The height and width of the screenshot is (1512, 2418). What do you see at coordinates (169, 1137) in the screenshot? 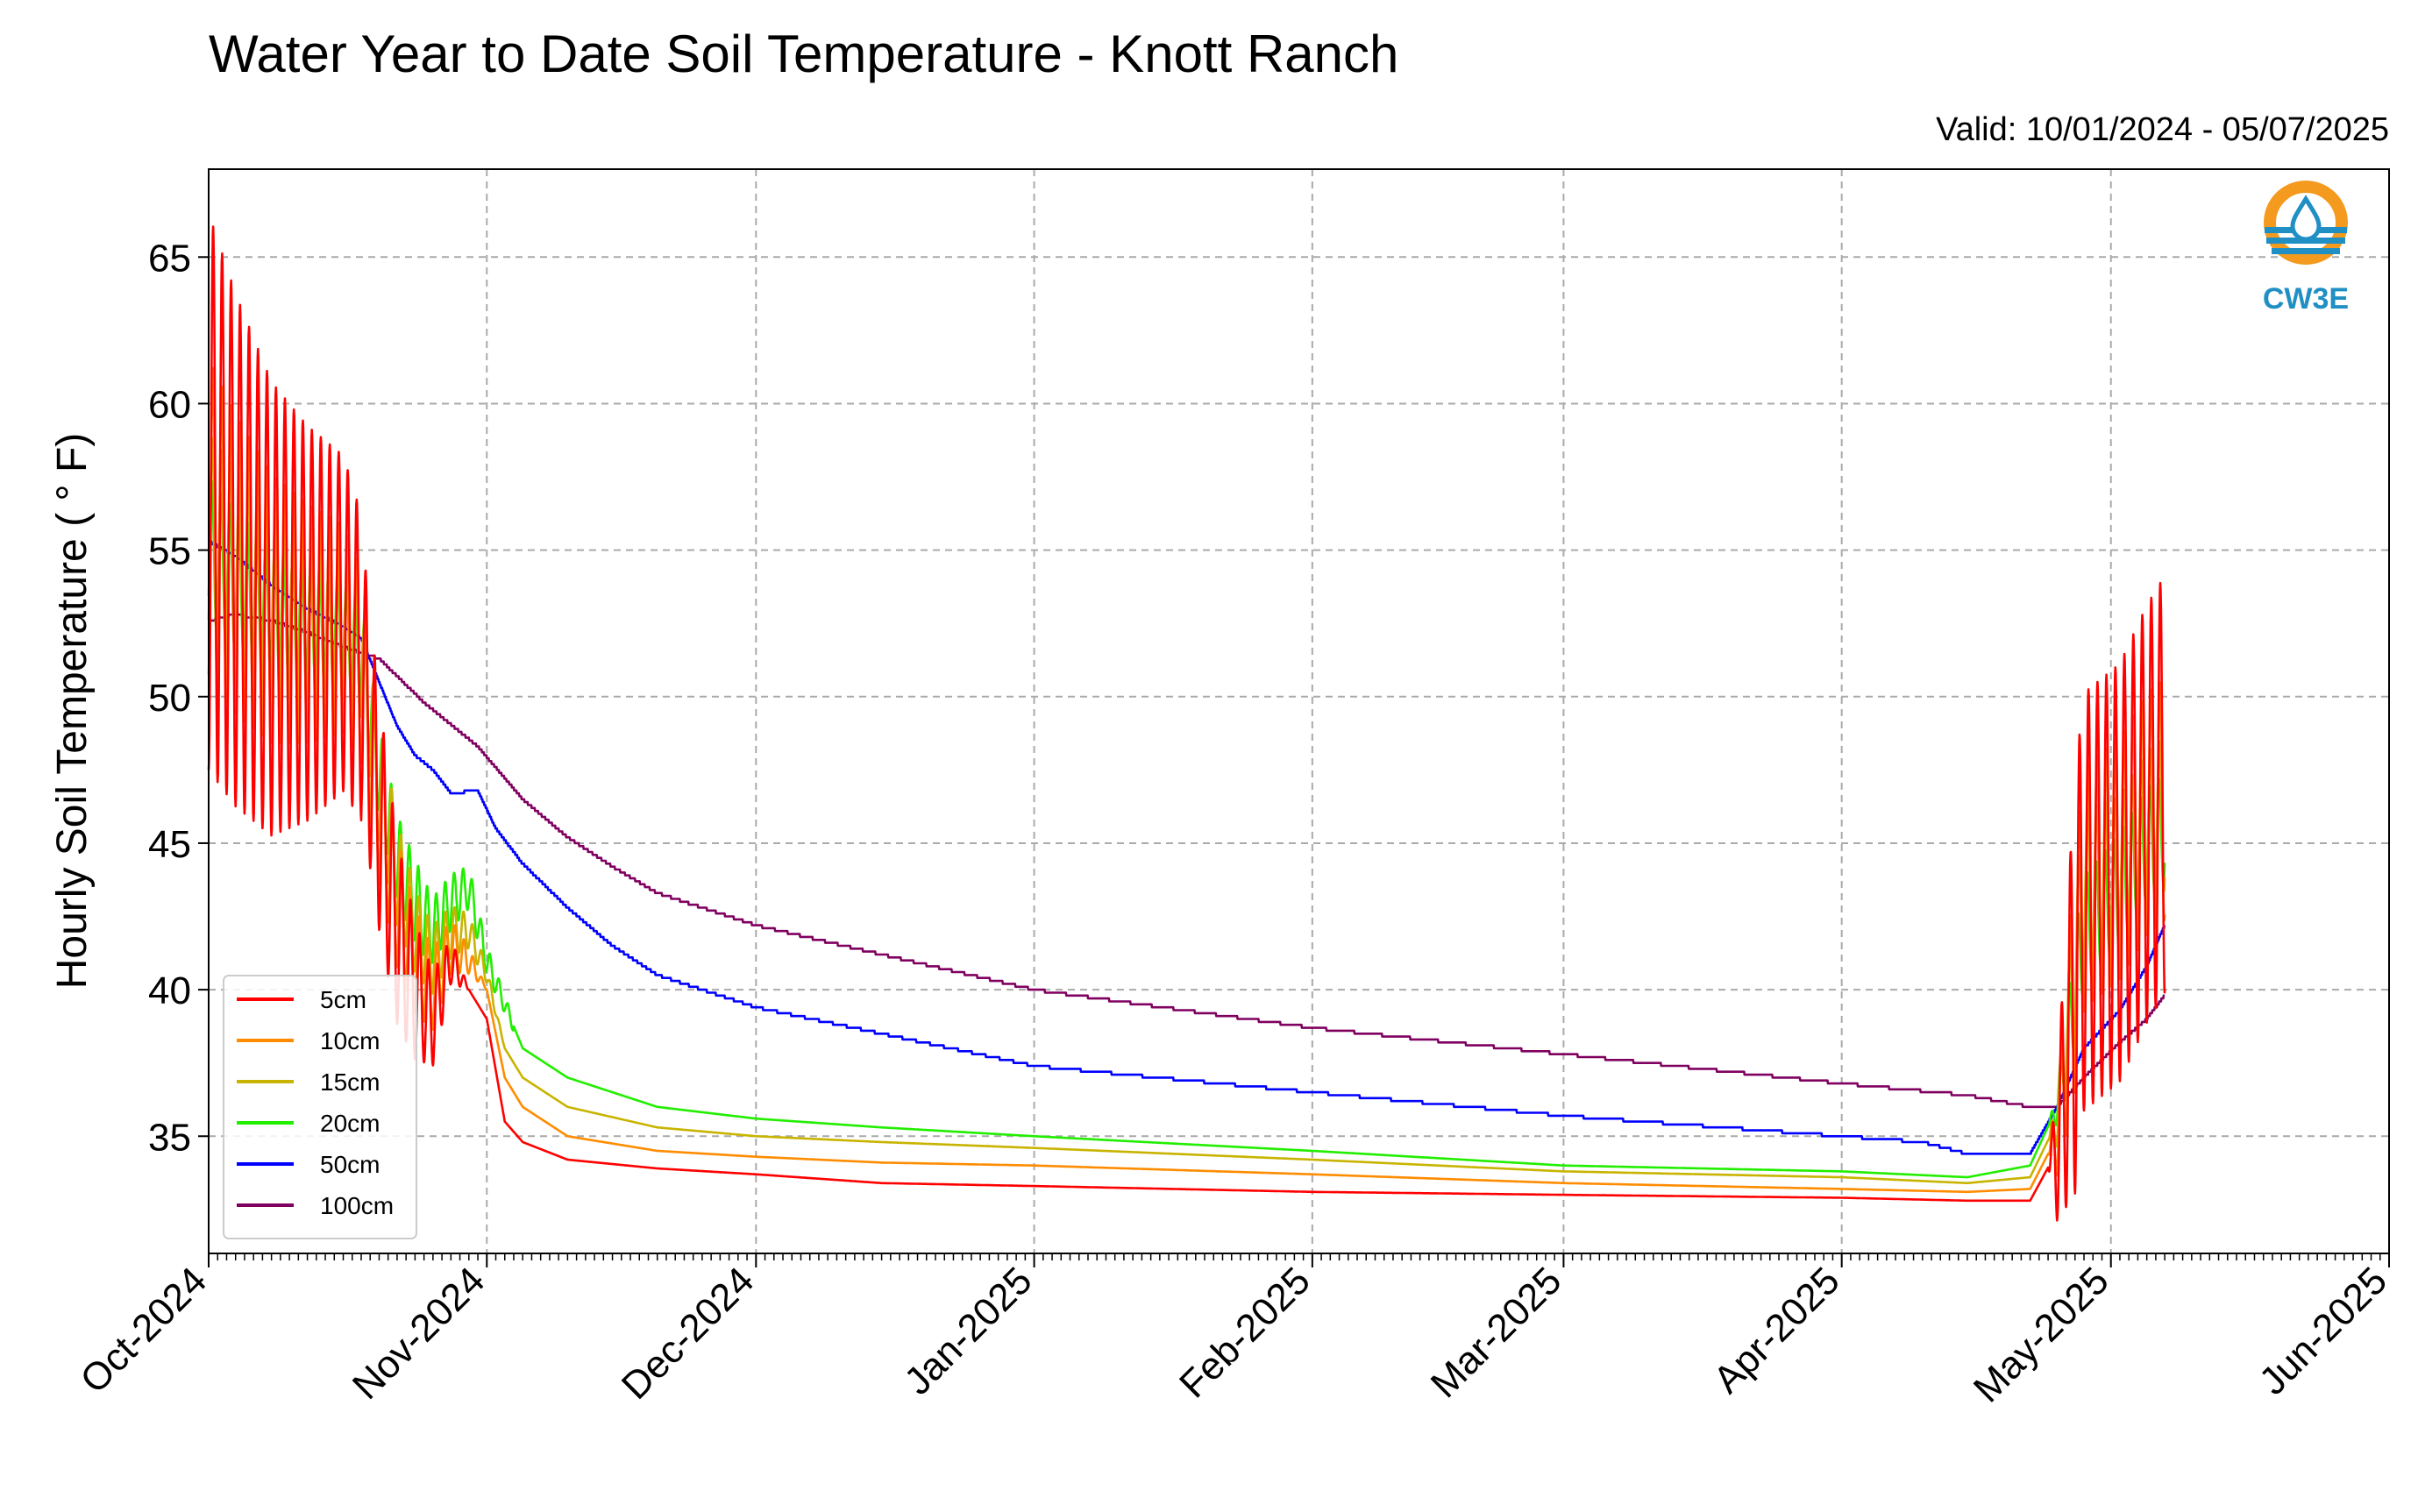
I see `y-tick-label: 35` at bounding box center [169, 1137].